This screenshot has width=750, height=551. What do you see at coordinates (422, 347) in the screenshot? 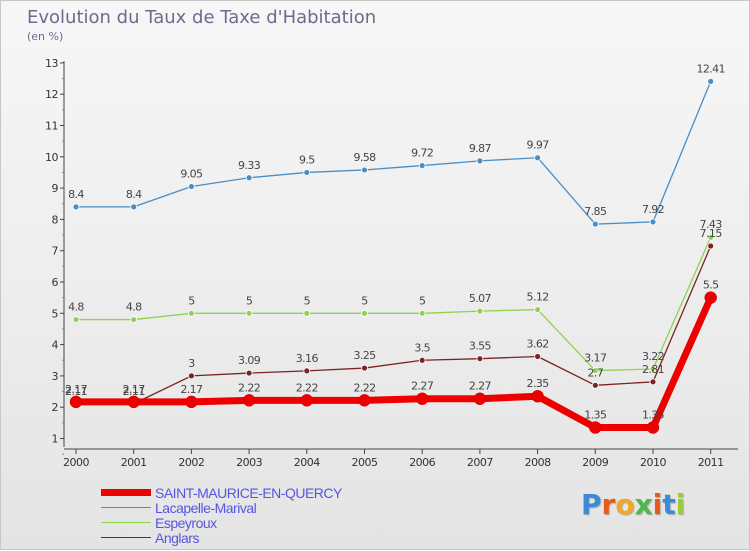
I see `data-label: 3.5` at bounding box center [422, 347].